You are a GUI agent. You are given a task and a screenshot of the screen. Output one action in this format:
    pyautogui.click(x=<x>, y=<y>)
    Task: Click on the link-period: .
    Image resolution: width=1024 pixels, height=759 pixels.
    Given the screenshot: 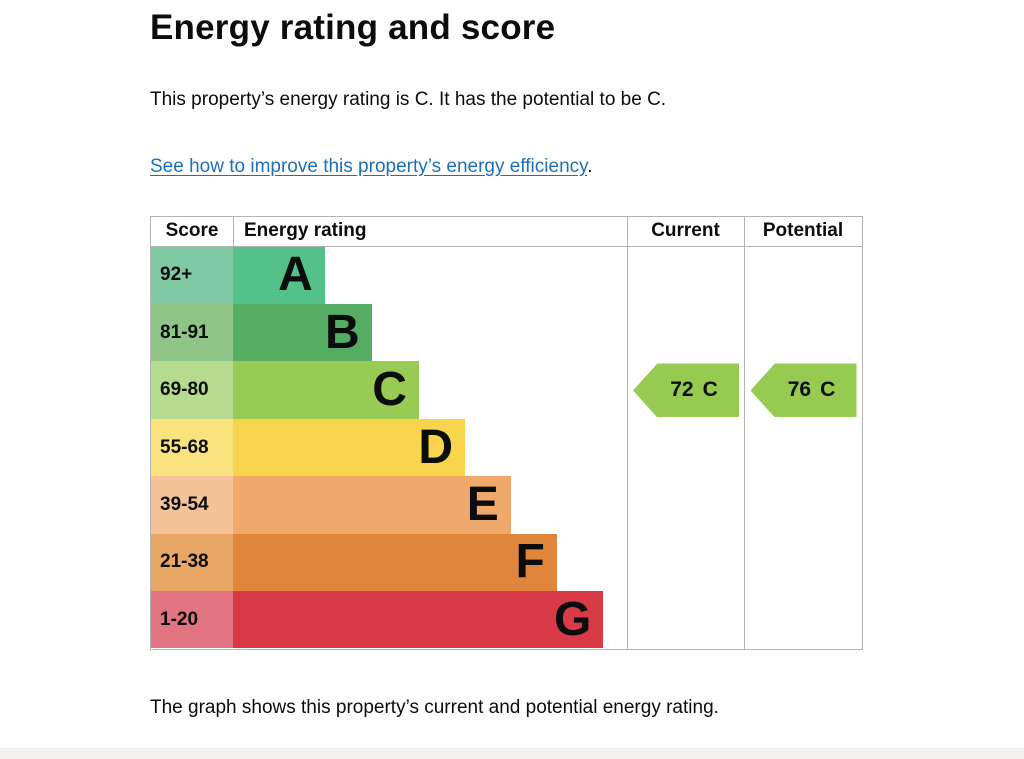 What is the action you would take?
    pyautogui.click(x=590, y=166)
    